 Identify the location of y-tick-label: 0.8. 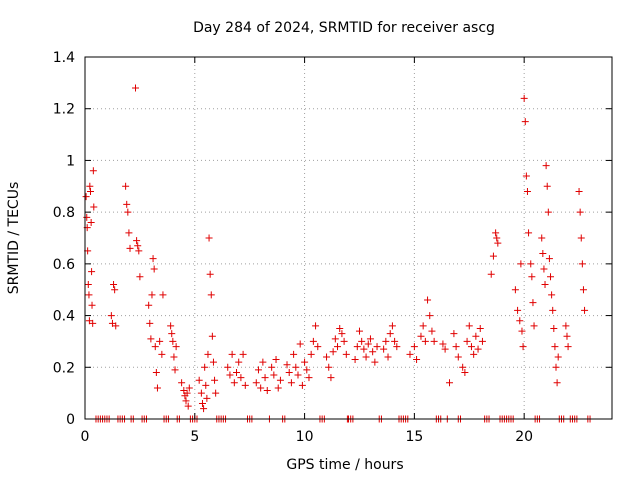
(64, 213).